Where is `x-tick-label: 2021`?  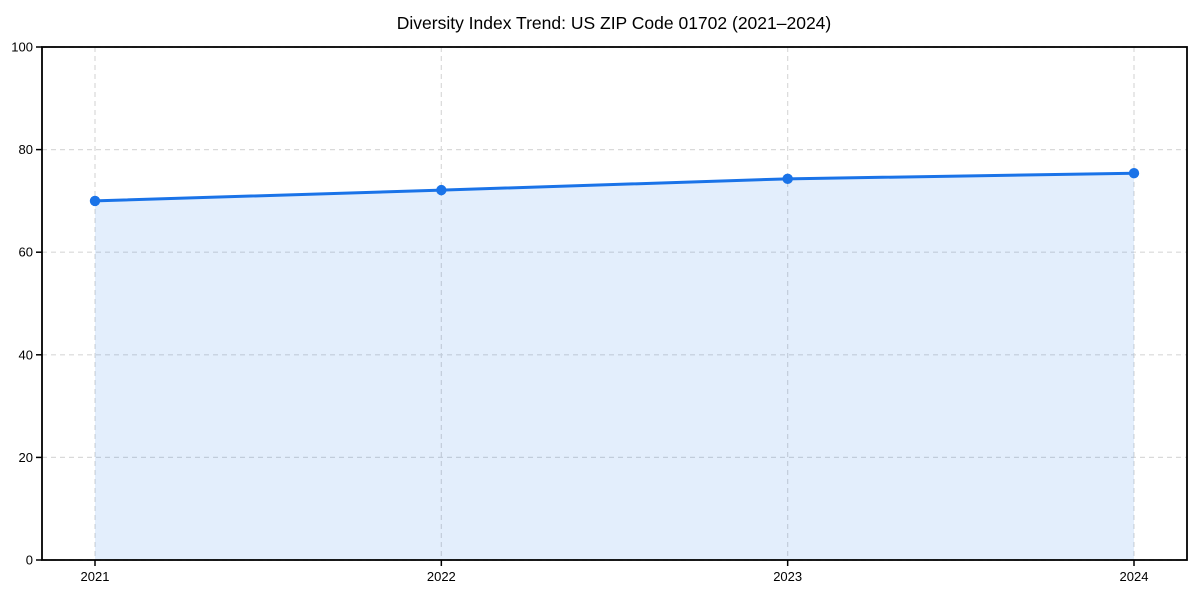
x-tick-label: 2021 is located at coordinates (95, 576).